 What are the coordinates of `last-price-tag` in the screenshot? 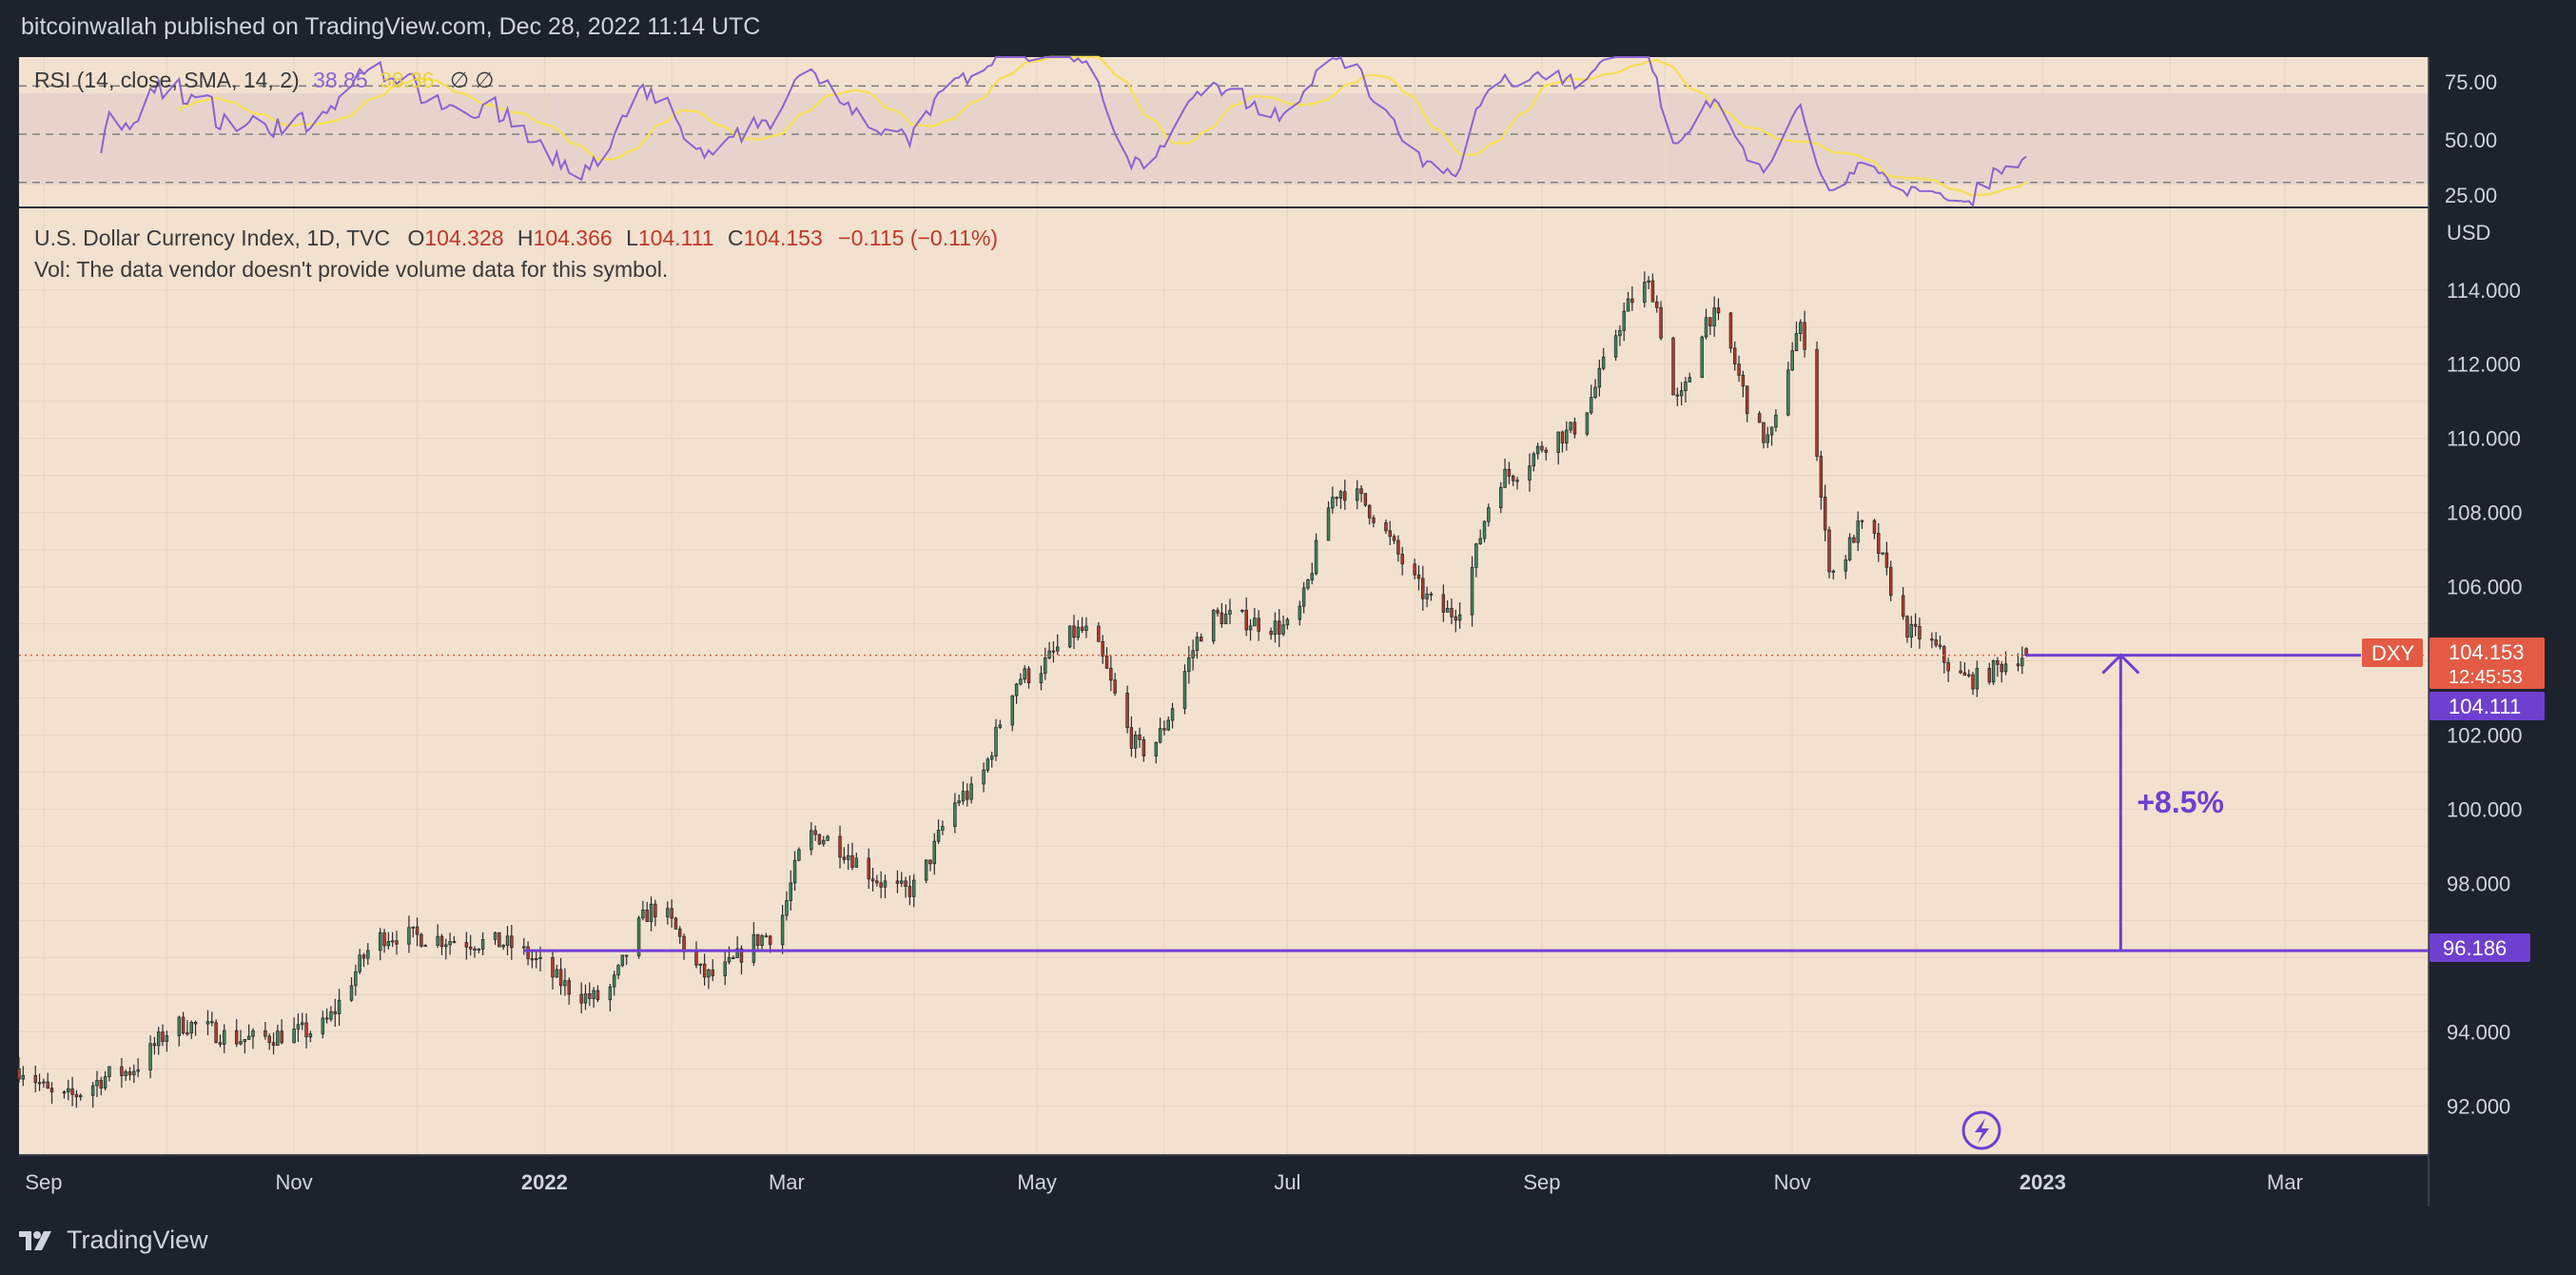 It's located at (2487, 664).